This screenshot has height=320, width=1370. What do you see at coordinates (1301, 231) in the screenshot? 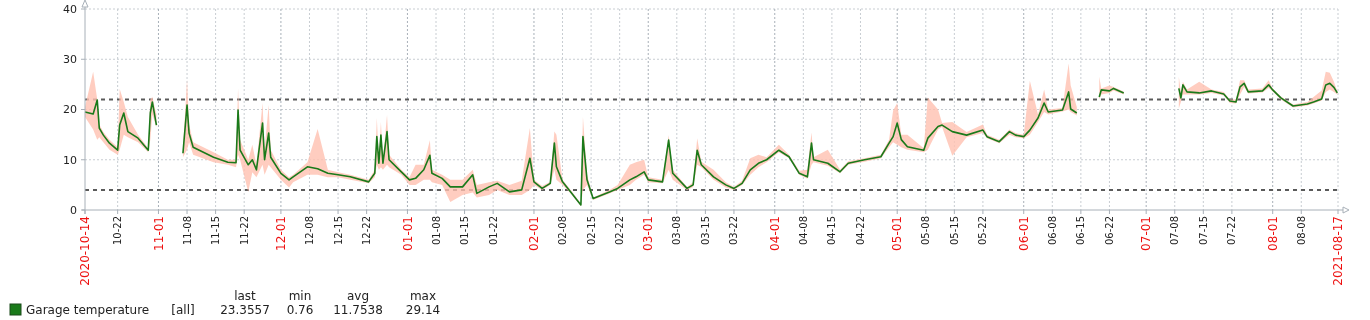
I see `x-tick-label: 08-08` at bounding box center [1301, 231].